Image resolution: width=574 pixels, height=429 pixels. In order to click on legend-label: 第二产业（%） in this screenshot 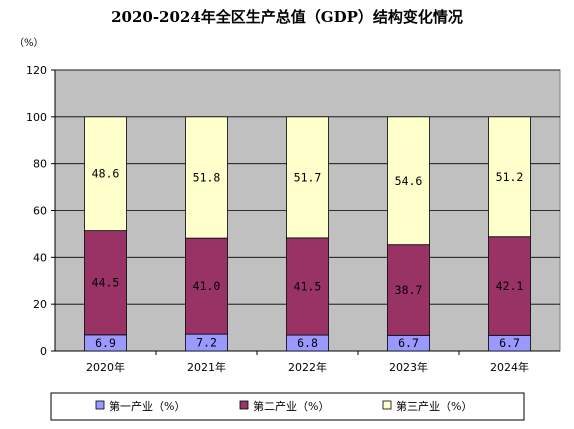, I will do `click(291, 406)`.